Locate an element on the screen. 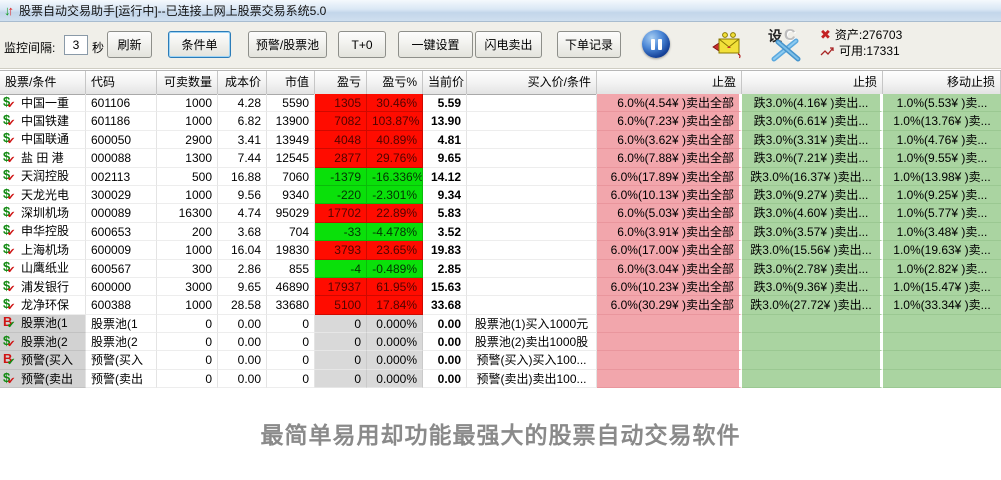 Image resolution: width=1001 pixels, height=480 pixels. column-header-name: 股票/条件 is located at coordinates (43, 83).